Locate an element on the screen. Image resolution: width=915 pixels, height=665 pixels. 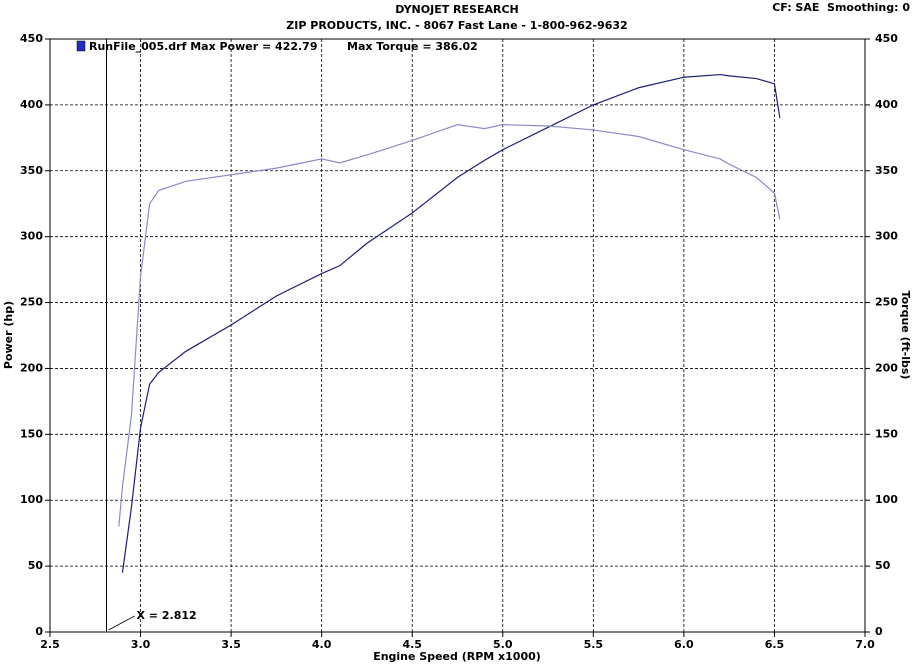
y-tick-label: 150 is located at coordinates (31, 433).